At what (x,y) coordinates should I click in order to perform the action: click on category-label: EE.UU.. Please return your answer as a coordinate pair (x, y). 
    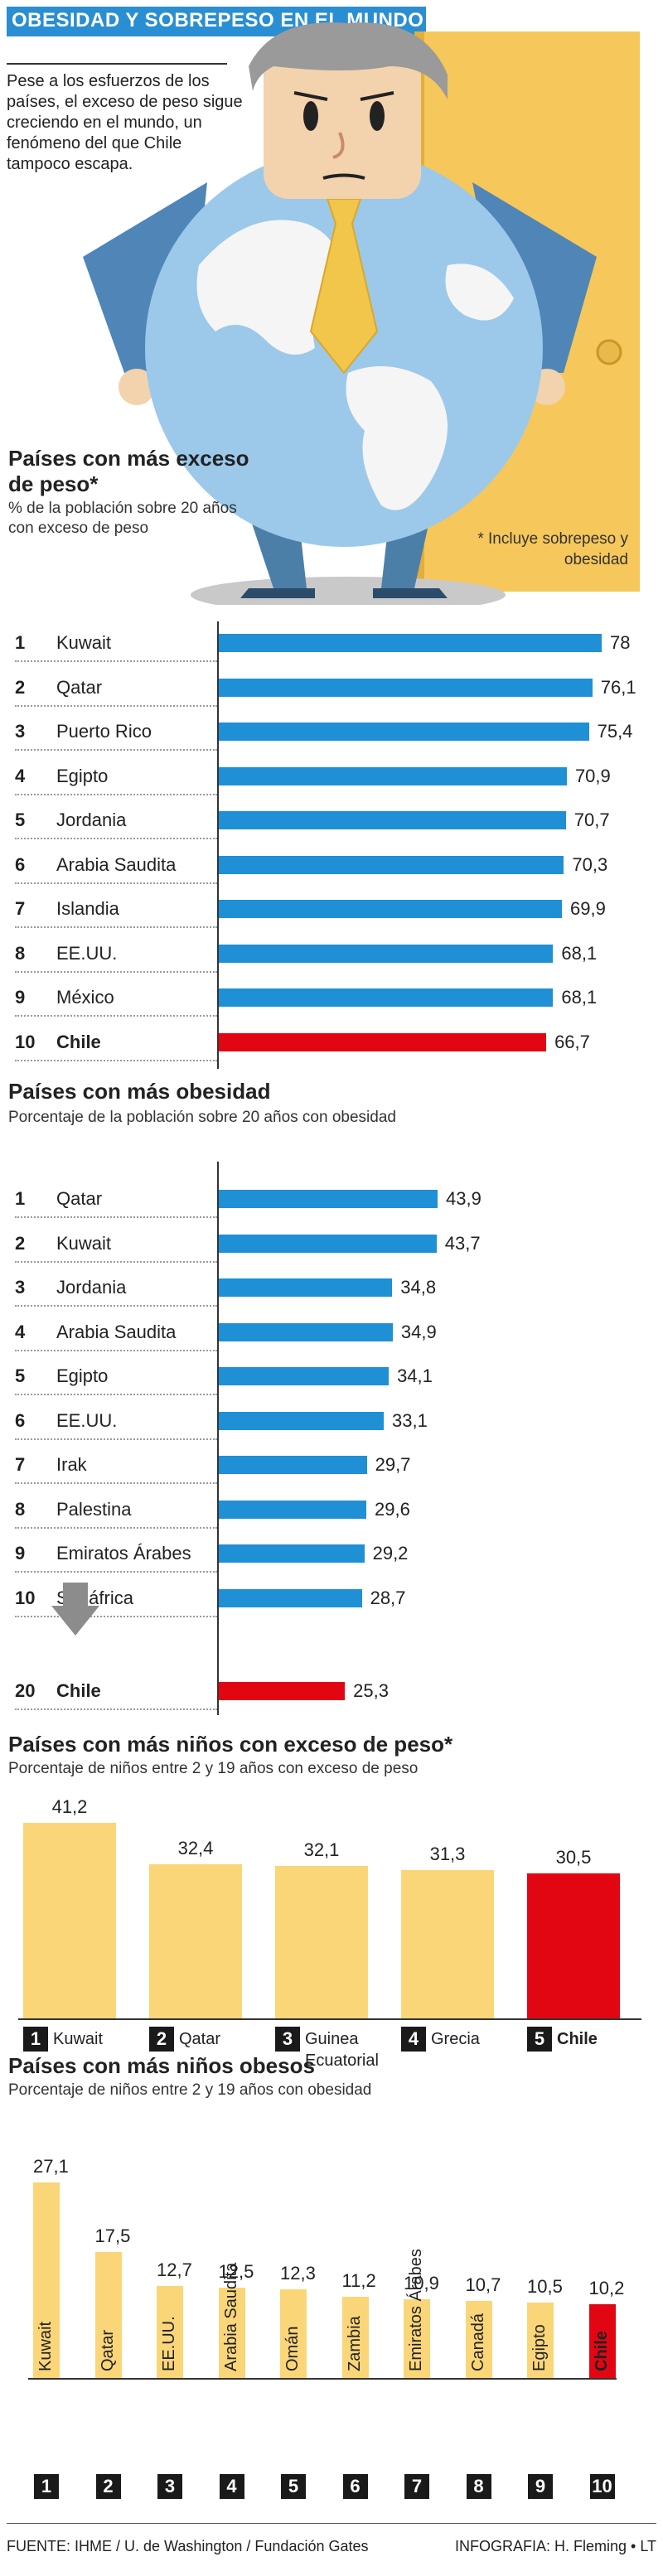
    Looking at the image, I should click on (87, 953).